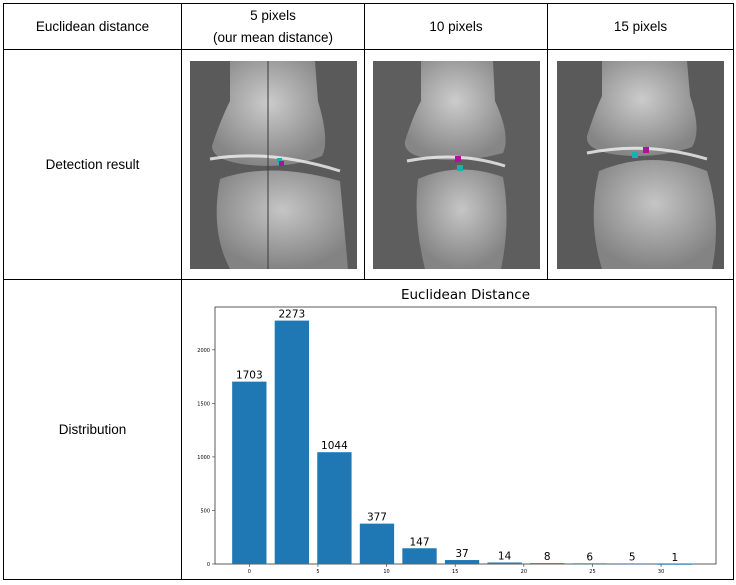  Describe the element at coordinates (377, 517) in the screenshot. I see `bar-value-label: 377` at that location.